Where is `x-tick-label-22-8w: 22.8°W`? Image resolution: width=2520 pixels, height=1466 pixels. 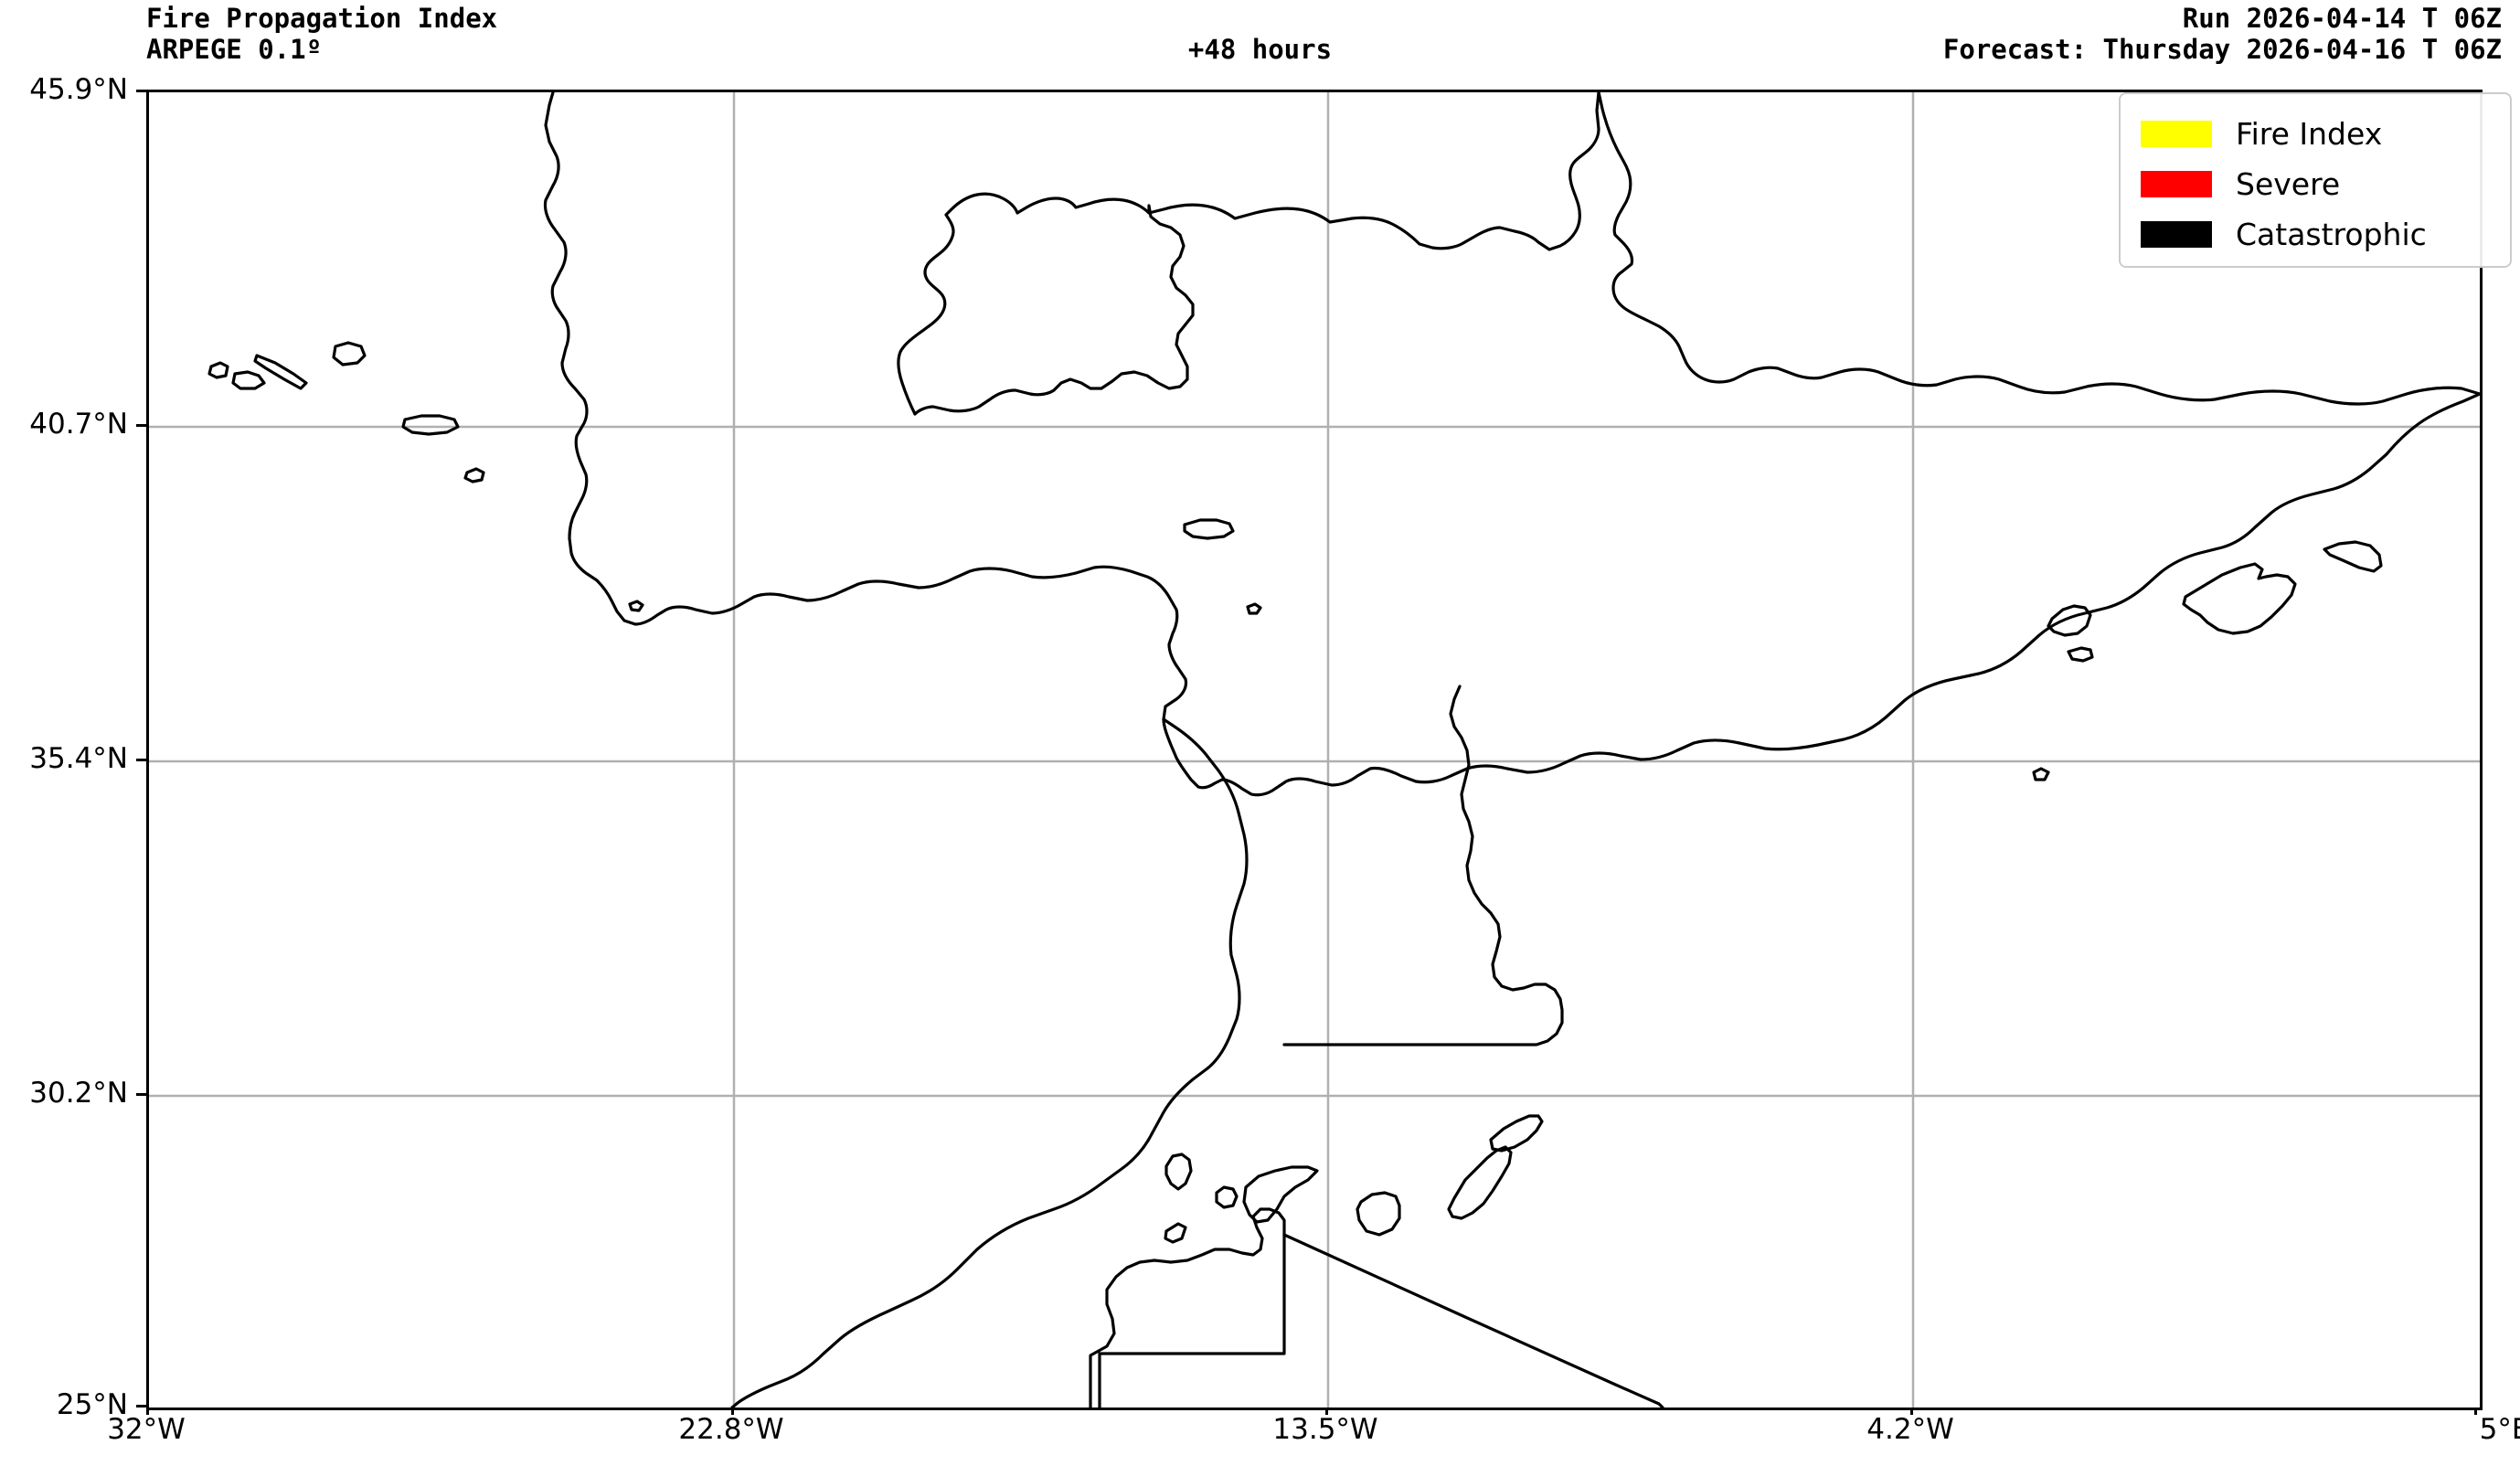 x-tick-label-22-8w: 22.8°W is located at coordinates (731, 1429).